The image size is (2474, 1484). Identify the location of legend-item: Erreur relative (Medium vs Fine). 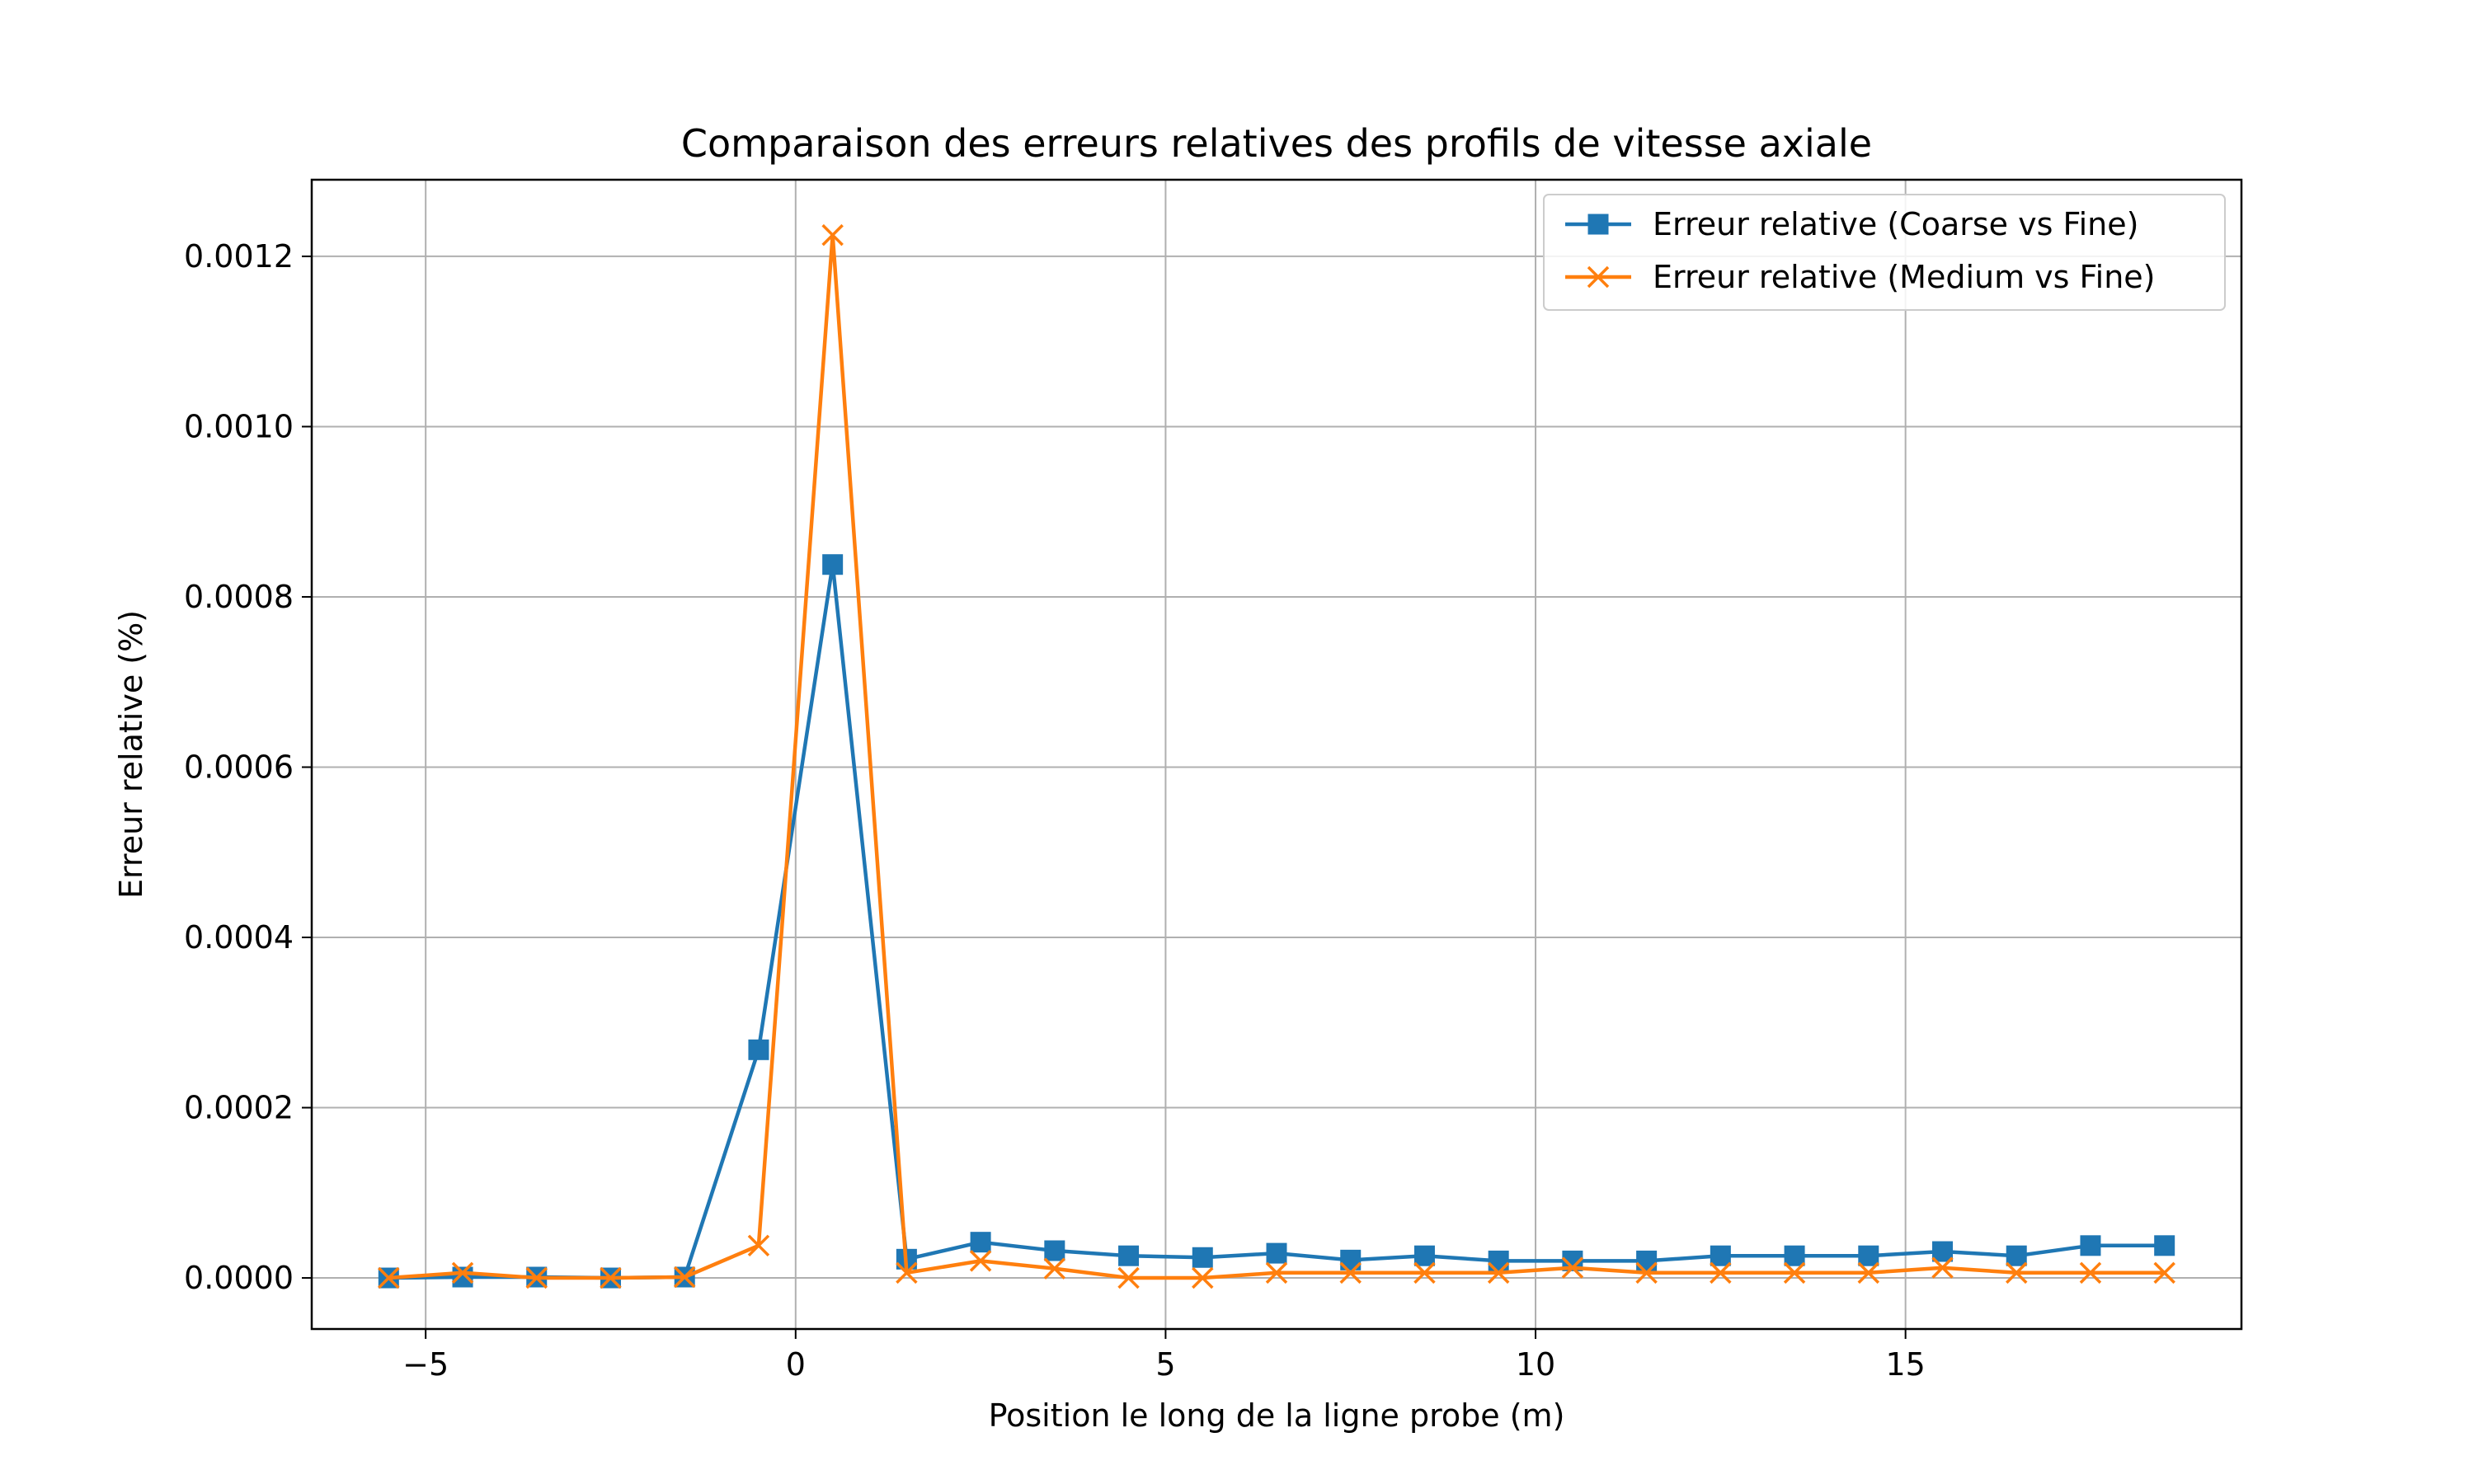
(1860, 277).